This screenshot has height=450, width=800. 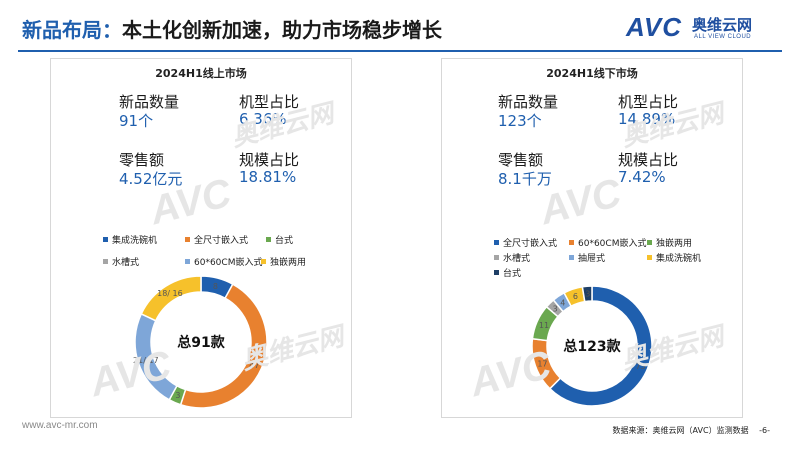 What do you see at coordinates (764, 430) in the screenshot?
I see `page-number: -6-` at bounding box center [764, 430].